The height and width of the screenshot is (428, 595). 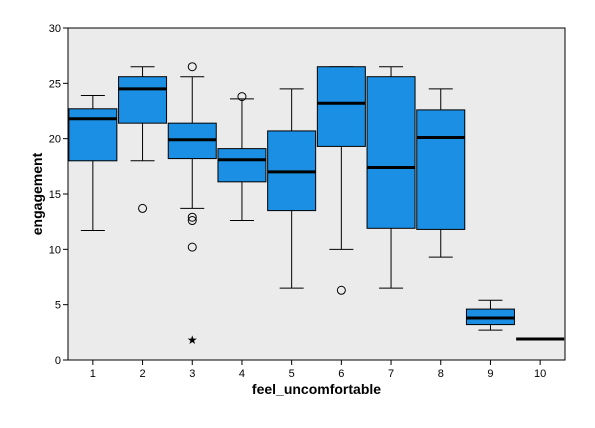 What do you see at coordinates (318, 370) in the screenshot?
I see `x-axis: 1 2 3 4 5 6 7 8 9 10` at bounding box center [318, 370].